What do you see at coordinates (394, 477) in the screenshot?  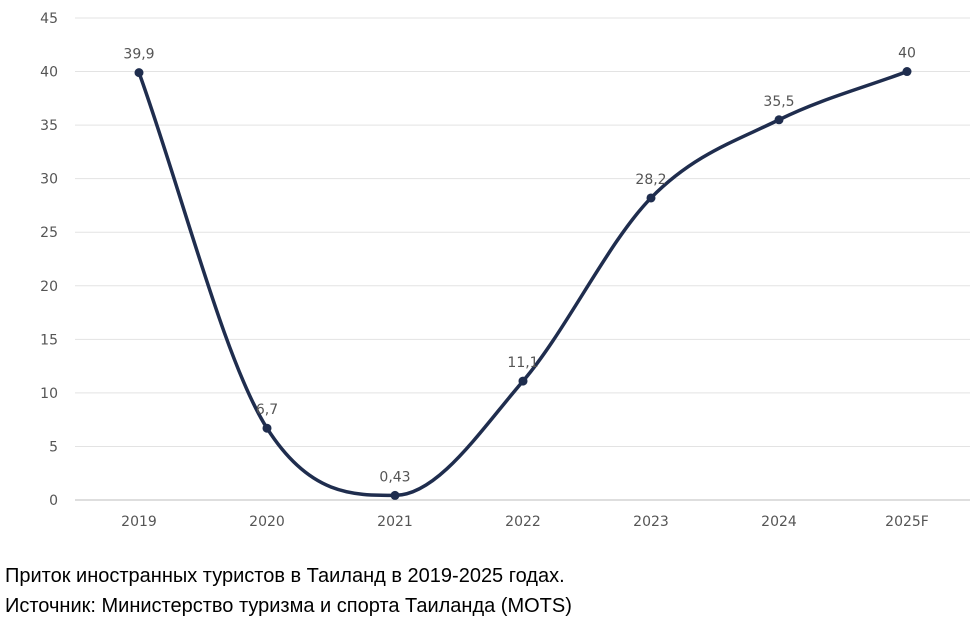 I see `data-label: 0,43` at bounding box center [394, 477].